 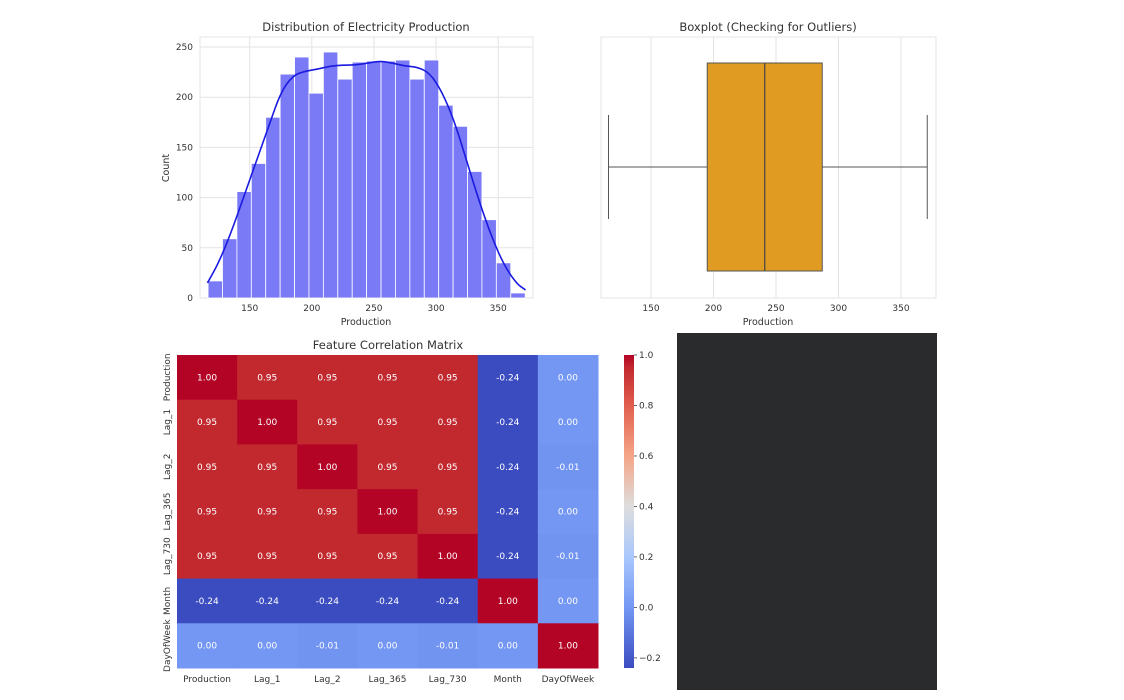 What do you see at coordinates (767, 27) in the screenshot?
I see `boxplot-title: Boxplot (Checking for Outliers)` at bounding box center [767, 27].